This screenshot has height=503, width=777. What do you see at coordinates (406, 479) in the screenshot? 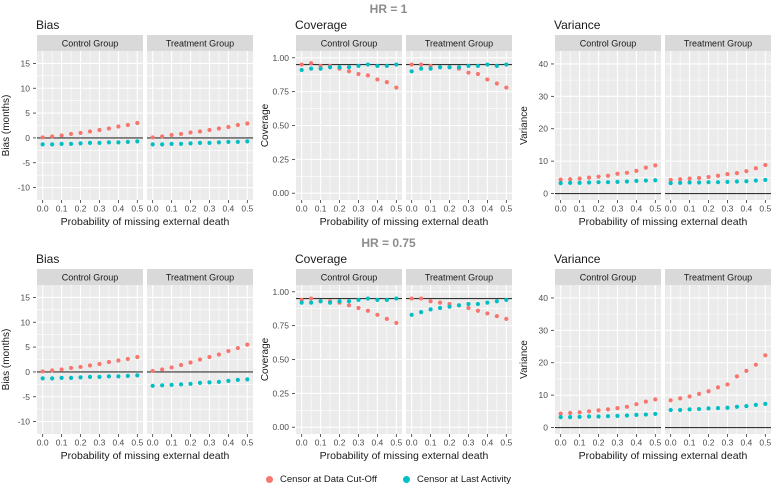
I see `legend-dot-teal-icon` at bounding box center [406, 479].